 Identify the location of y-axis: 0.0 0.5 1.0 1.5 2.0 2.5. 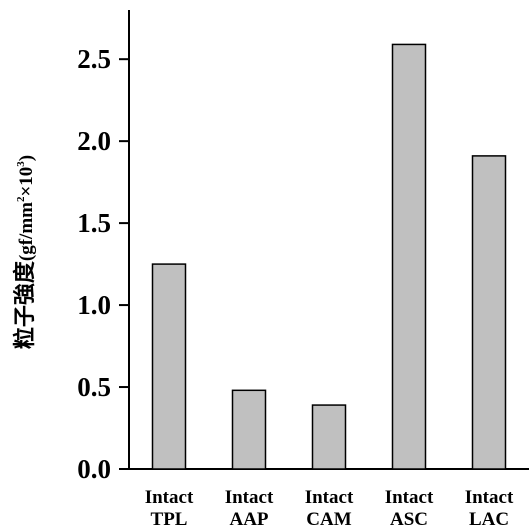
(103, 247).